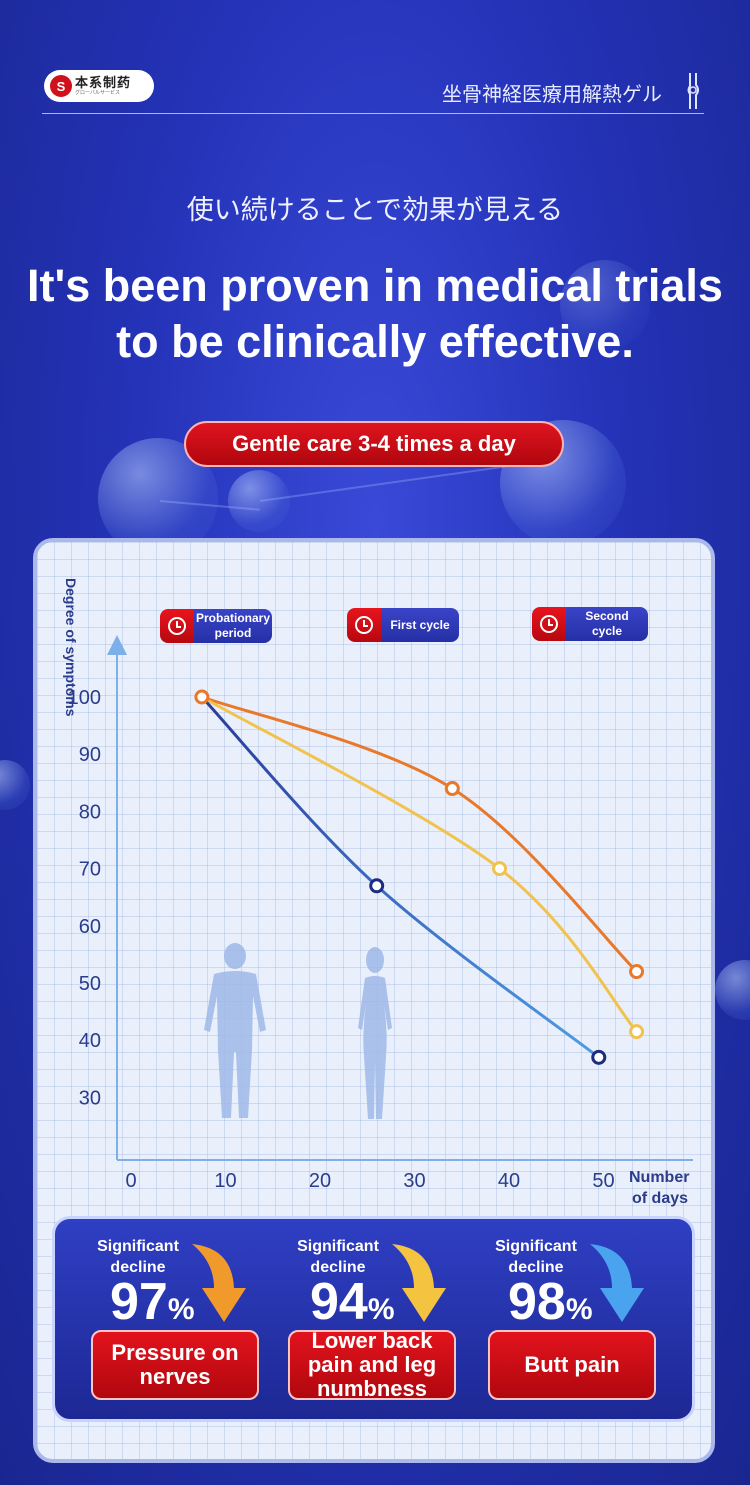 Image resolution: width=750 pixels, height=1485 pixels. Describe the element at coordinates (659, 1177) in the screenshot. I see `x-axis-label: Number` at that location.